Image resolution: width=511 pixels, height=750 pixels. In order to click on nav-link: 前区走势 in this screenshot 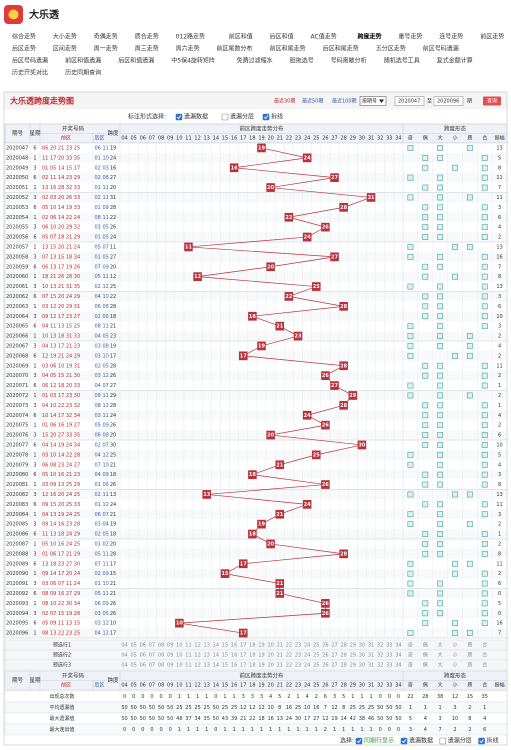, I will do `click(492, 37)`.